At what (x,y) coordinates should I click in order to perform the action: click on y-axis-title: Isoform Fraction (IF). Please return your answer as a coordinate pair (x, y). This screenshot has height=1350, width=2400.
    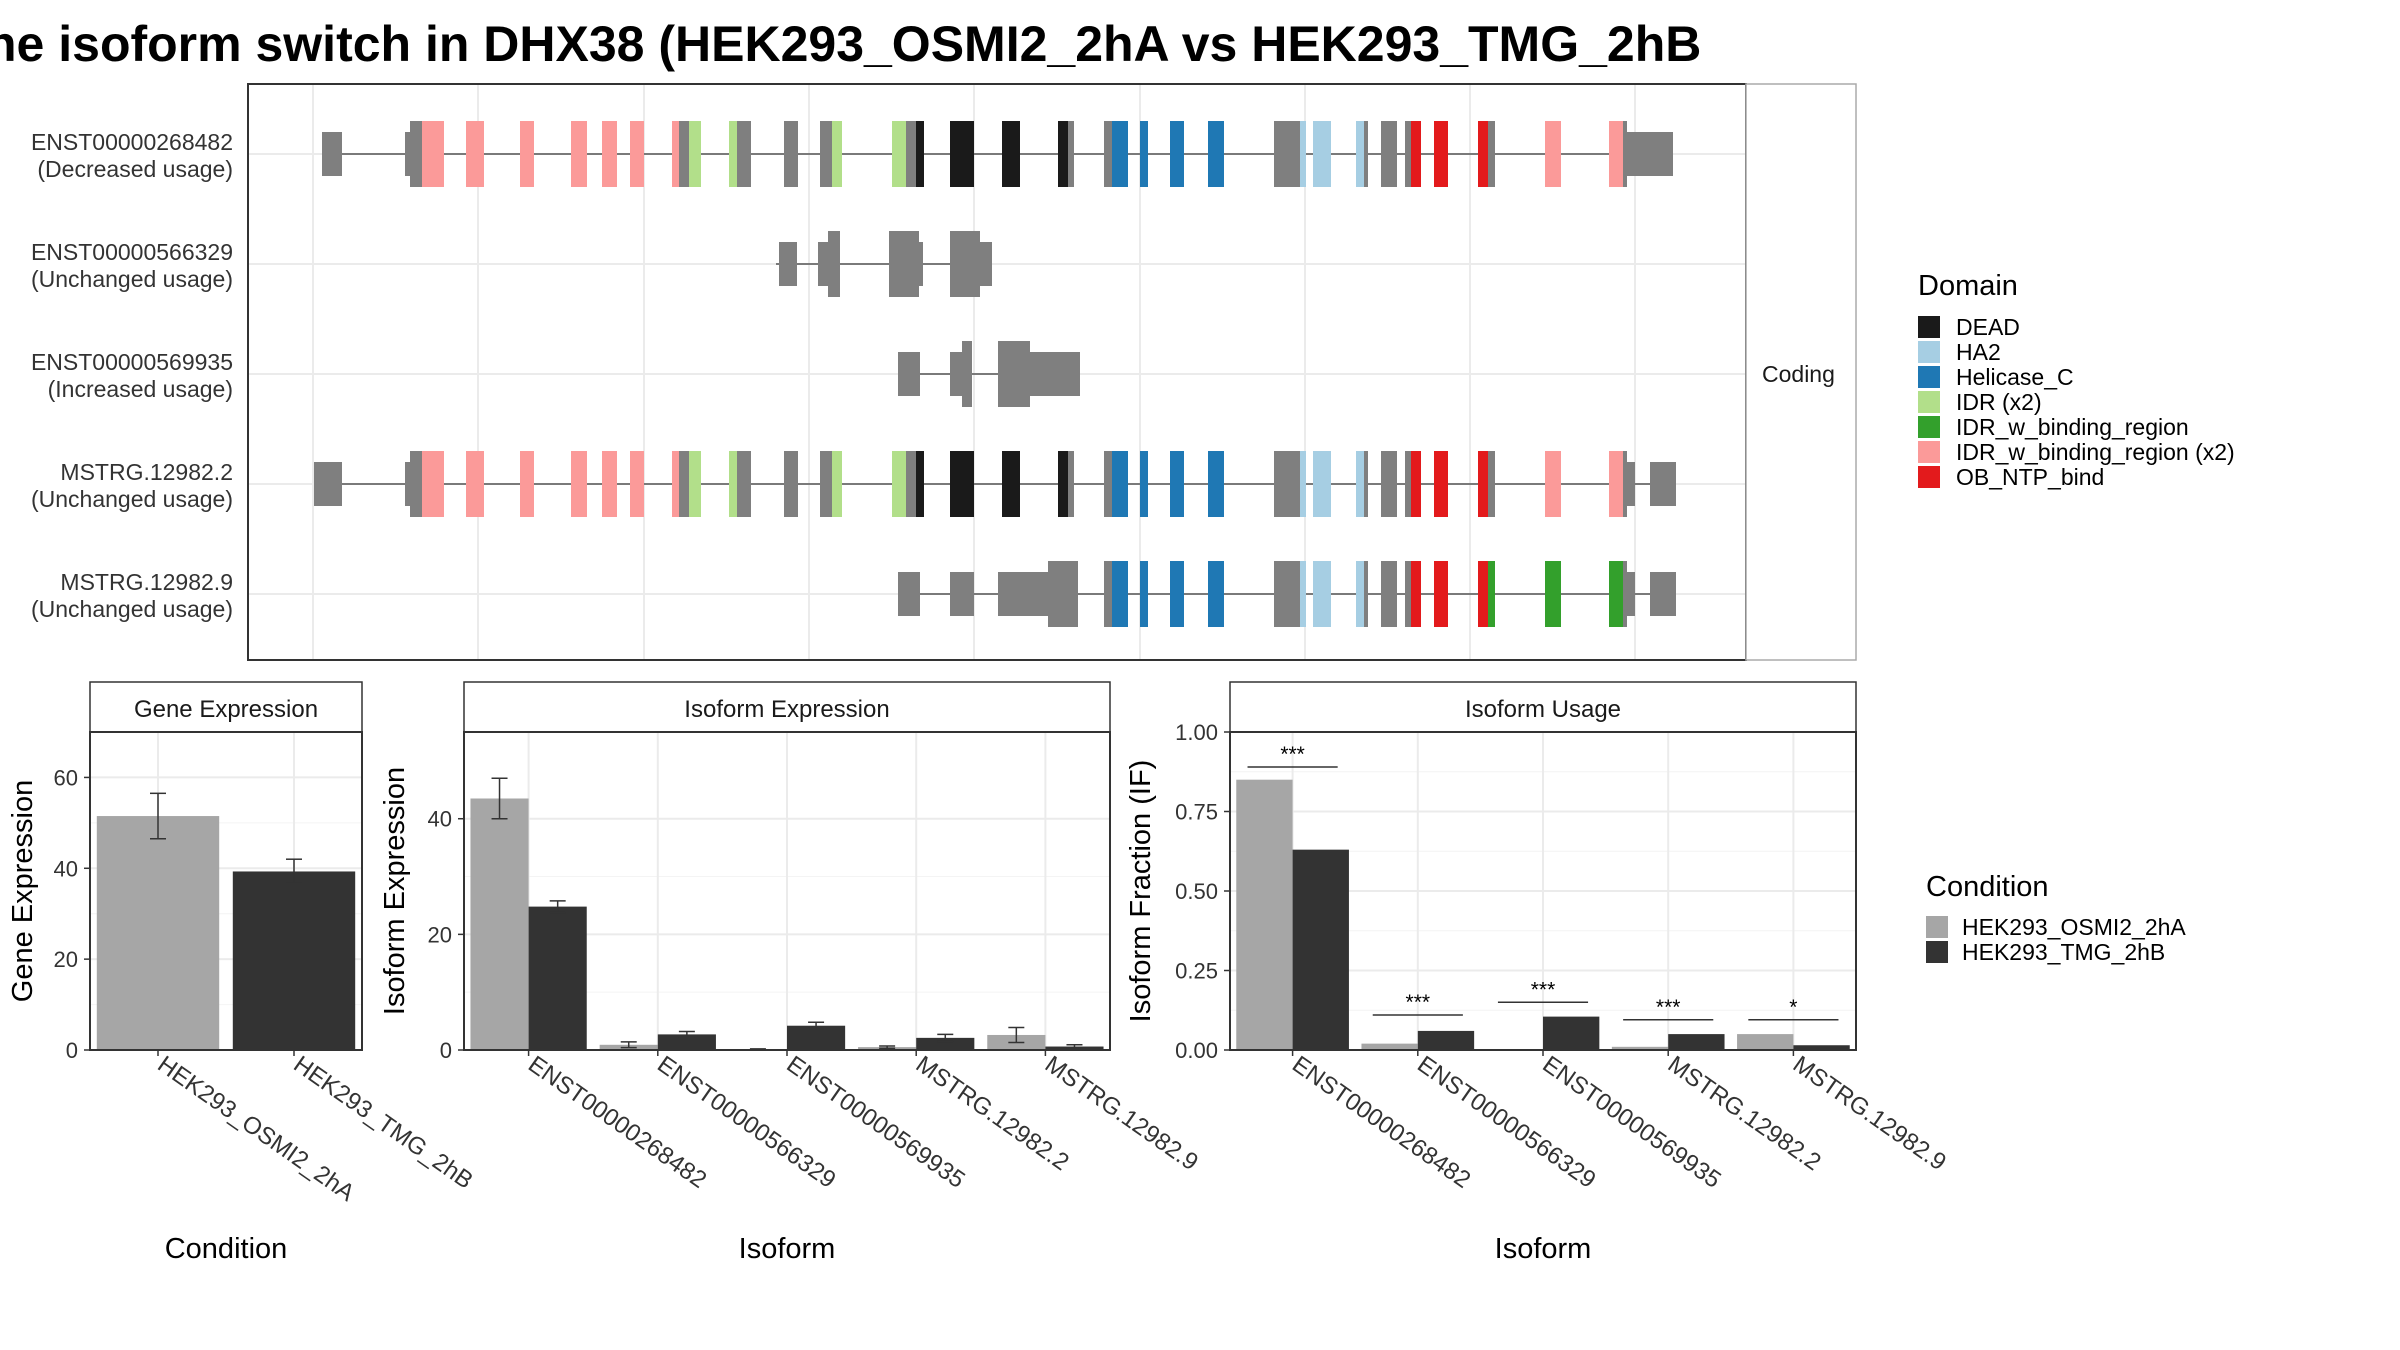
    Looking at the image, I should click on (1141, 891).